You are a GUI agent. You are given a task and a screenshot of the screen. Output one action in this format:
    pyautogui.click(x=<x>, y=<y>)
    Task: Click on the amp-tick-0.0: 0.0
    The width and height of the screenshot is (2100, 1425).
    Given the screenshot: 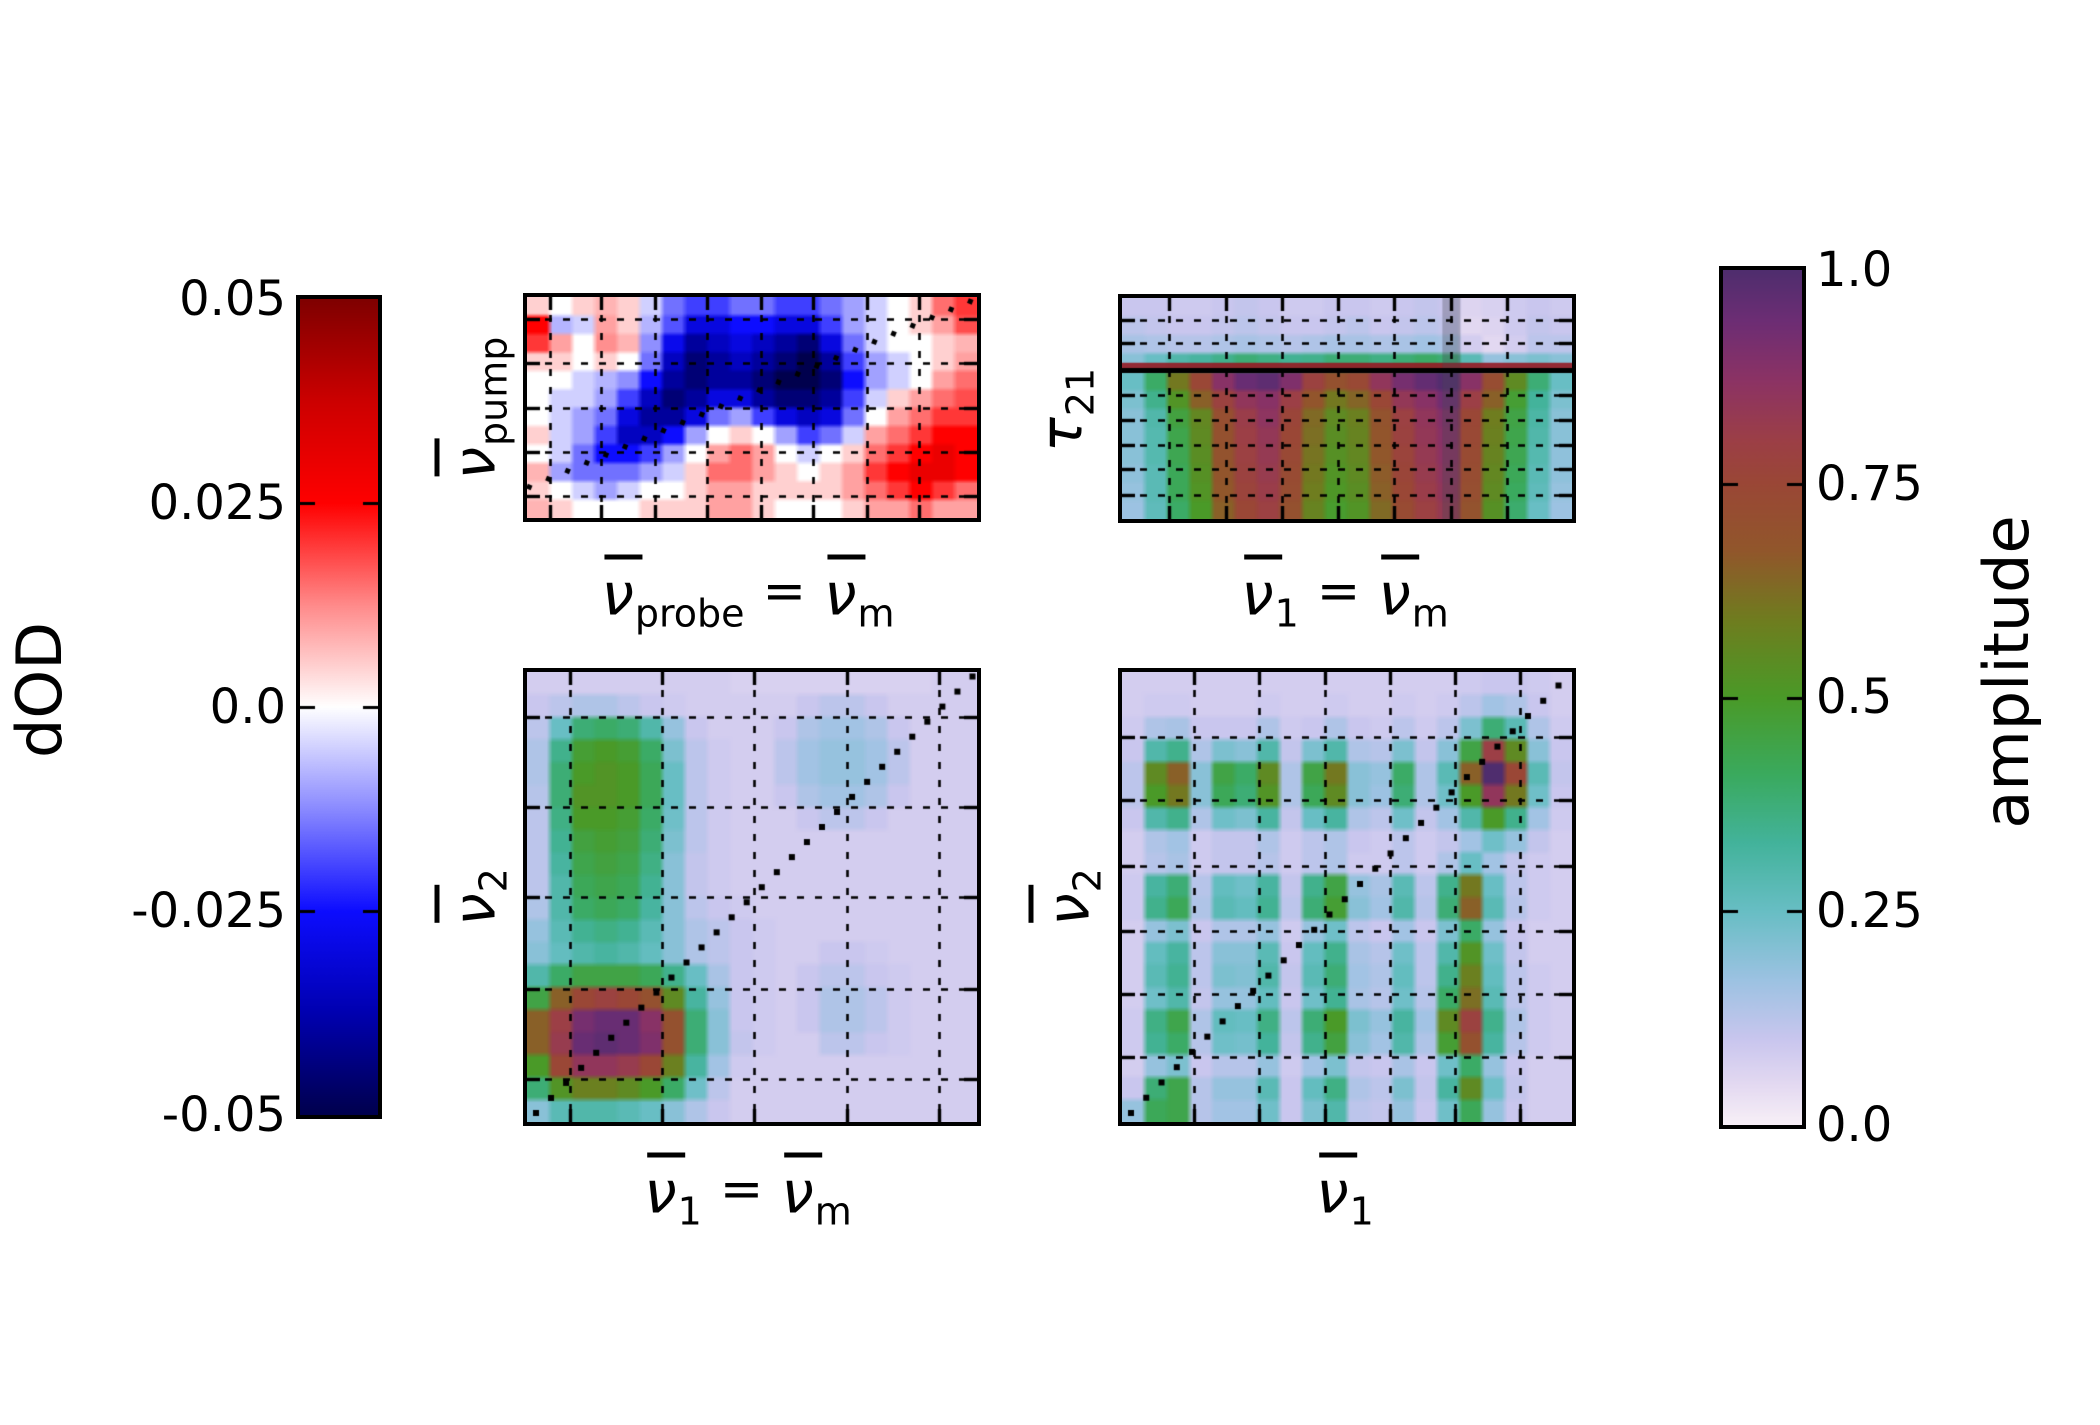 What is the action you would take?
    pyautogui.click(x=1854, y=1125)
    